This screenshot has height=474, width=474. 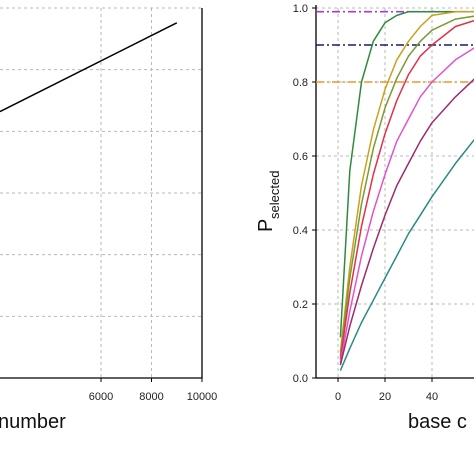 I want to click on right-y-ticks: 0.0 0.2 0.4 0.6 0.8 1.0, so click(x=304, y=194).